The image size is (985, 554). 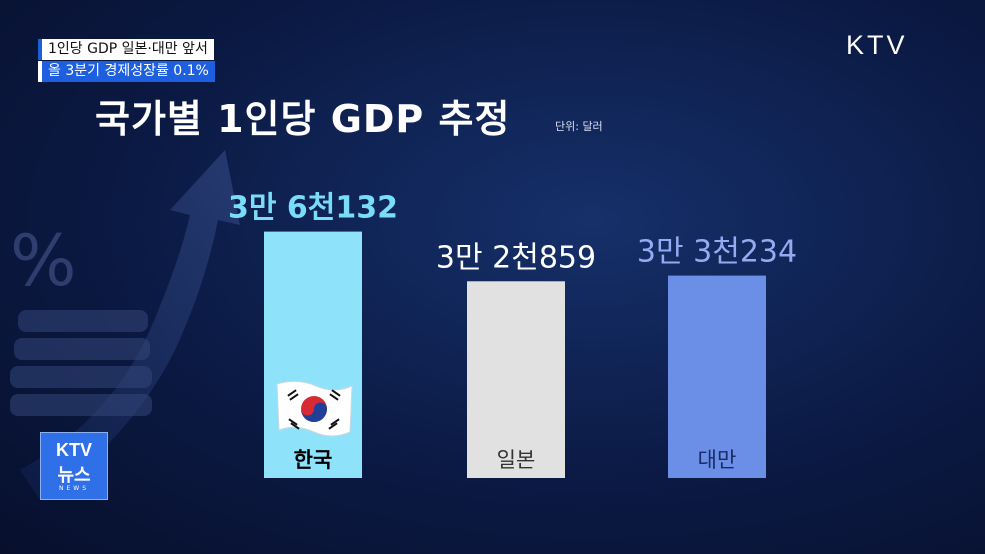 I want to click on news-caption: 1인당 GDP 일본·대만 앞서 올 3분기 경제성장률 0.1%, so click(x=126, y=60).